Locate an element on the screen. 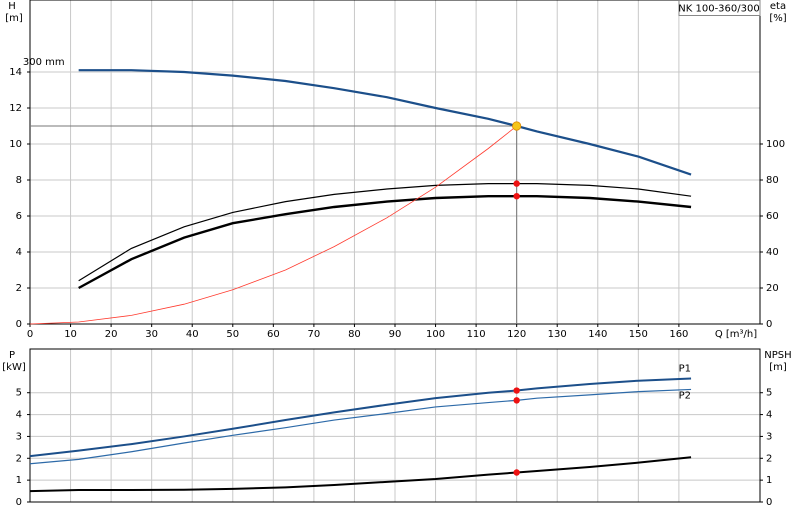  y2-tick-label: 60 is located at coordinates (772, 216).